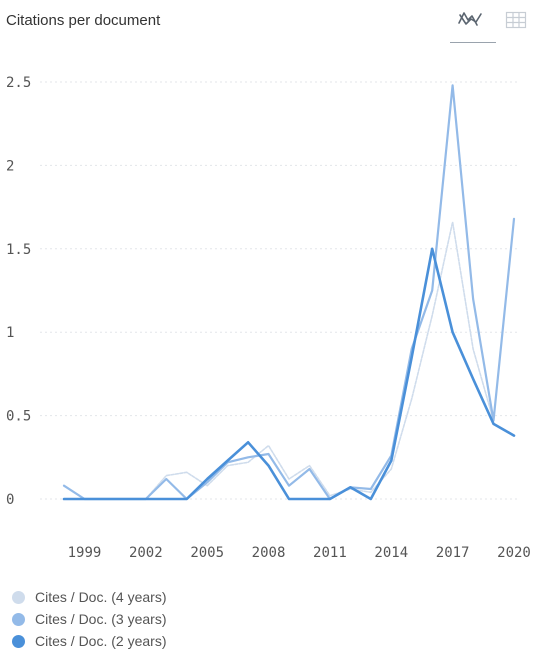 This screenshot has height=663, width=537. I want to click on legend-label: Cites / Doc. (2 years), so click(101, 641).